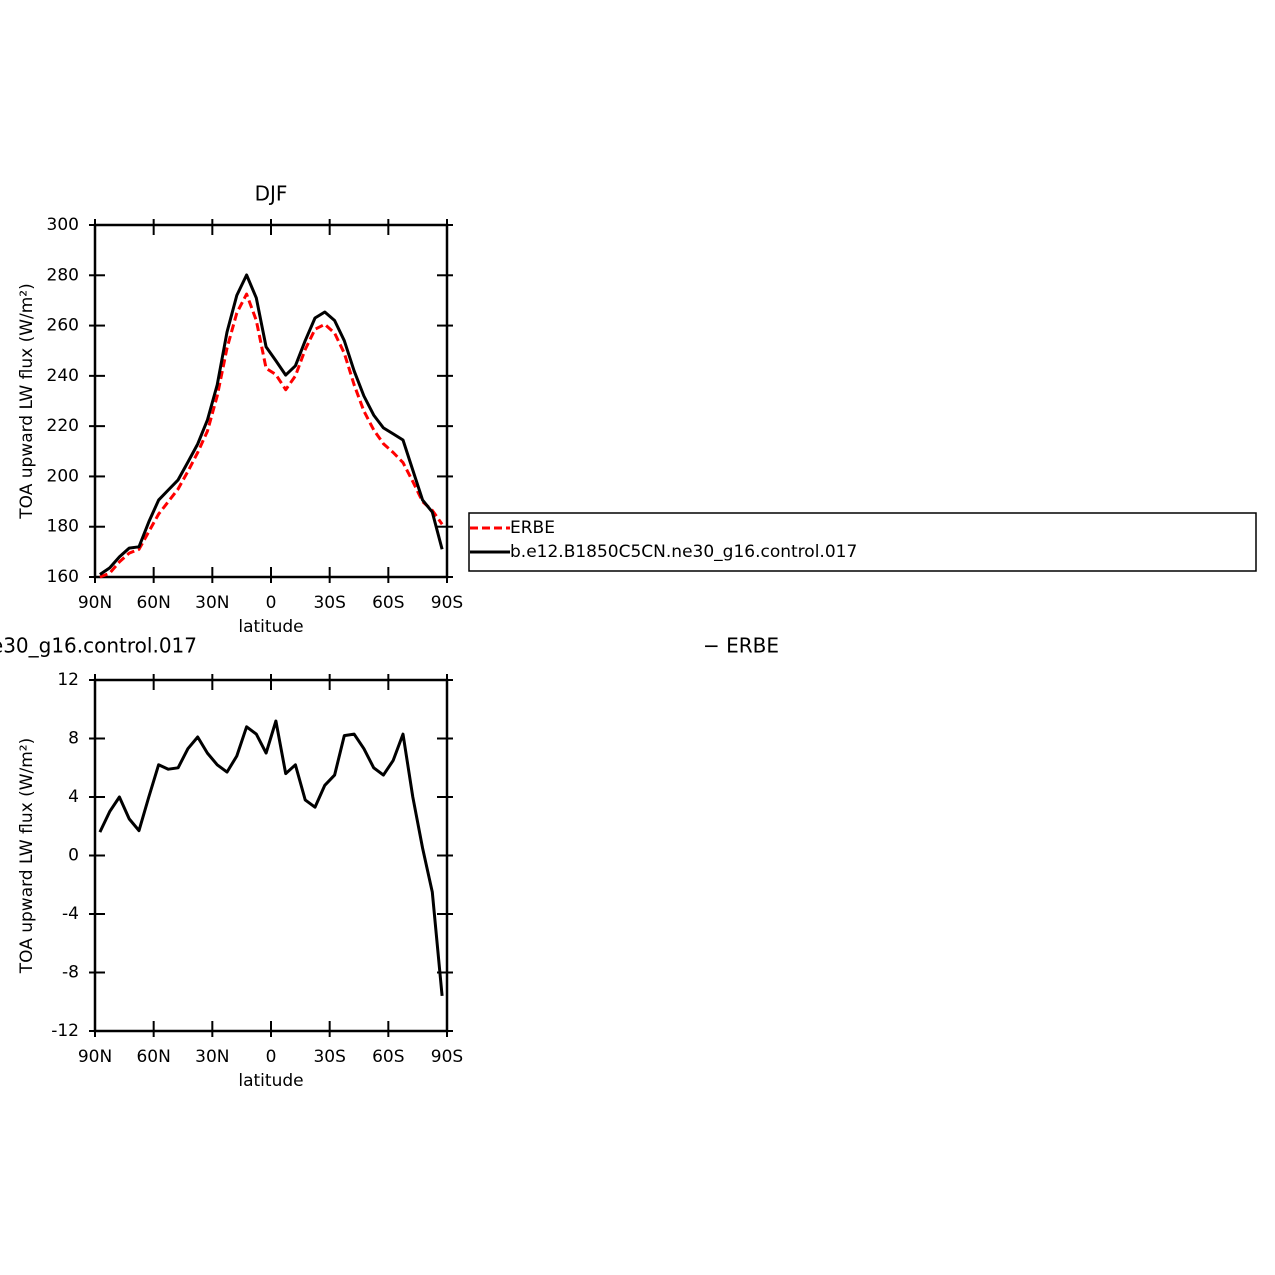  I want to click on y-tick-label: 180, so click(63, 527).